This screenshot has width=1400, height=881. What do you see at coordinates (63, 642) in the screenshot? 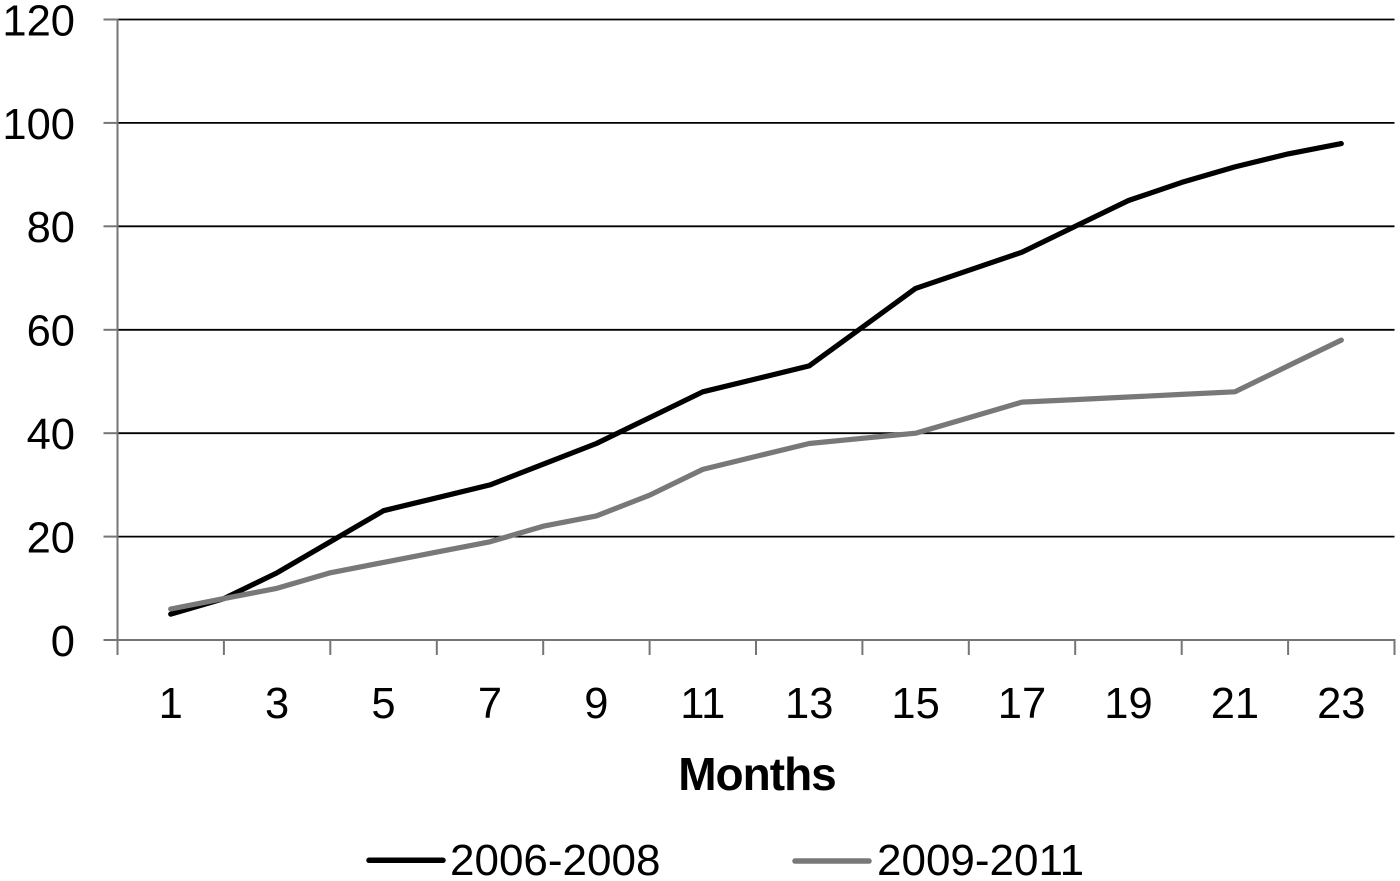
I see `svg-text: 0` at bounding box center [63, 642].